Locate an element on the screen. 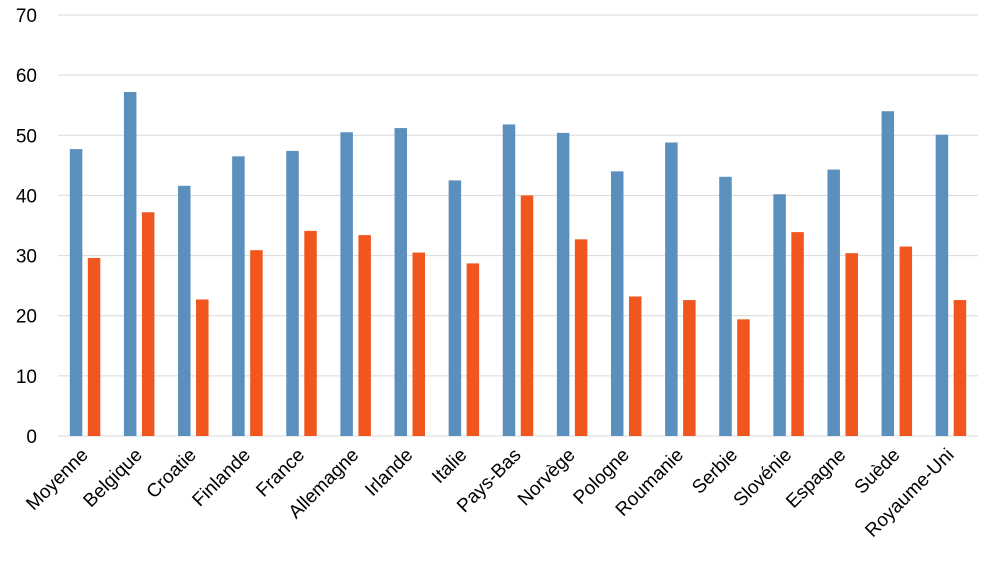  x-tick-label: Norvège is located at coordinates (547, 478).